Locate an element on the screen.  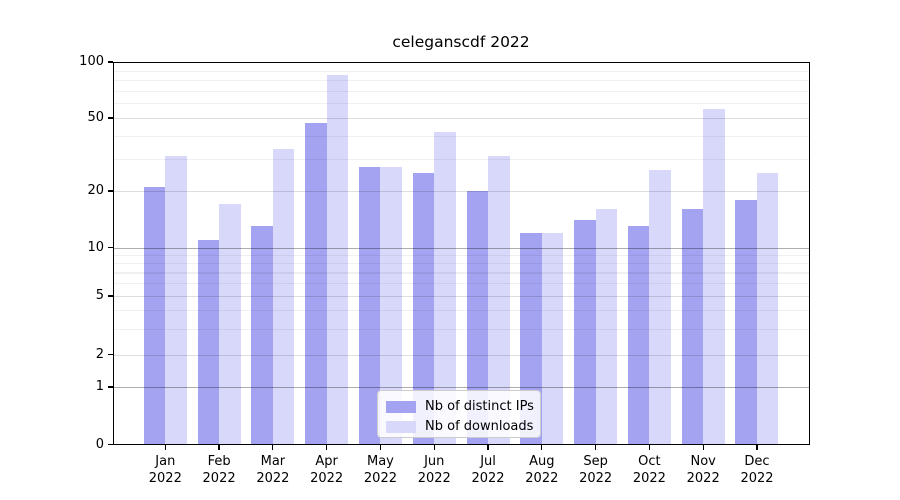
bar-downloads-oct is located at coordinates (660, 307).